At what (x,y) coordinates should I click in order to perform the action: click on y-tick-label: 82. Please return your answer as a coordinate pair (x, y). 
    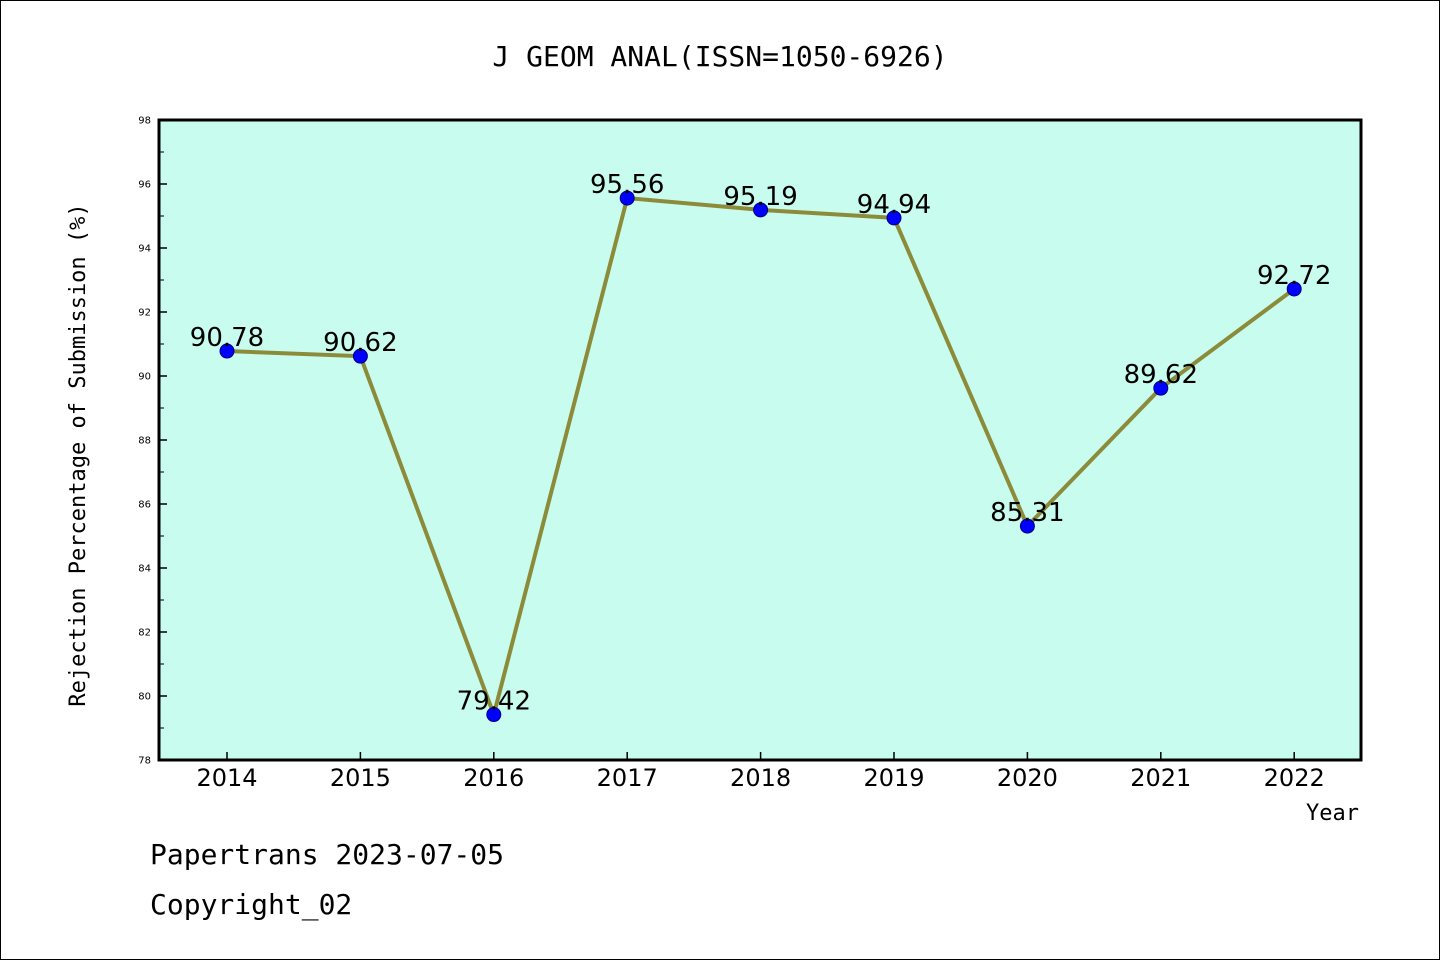
    Looking at the image, I should click on (144, 633).